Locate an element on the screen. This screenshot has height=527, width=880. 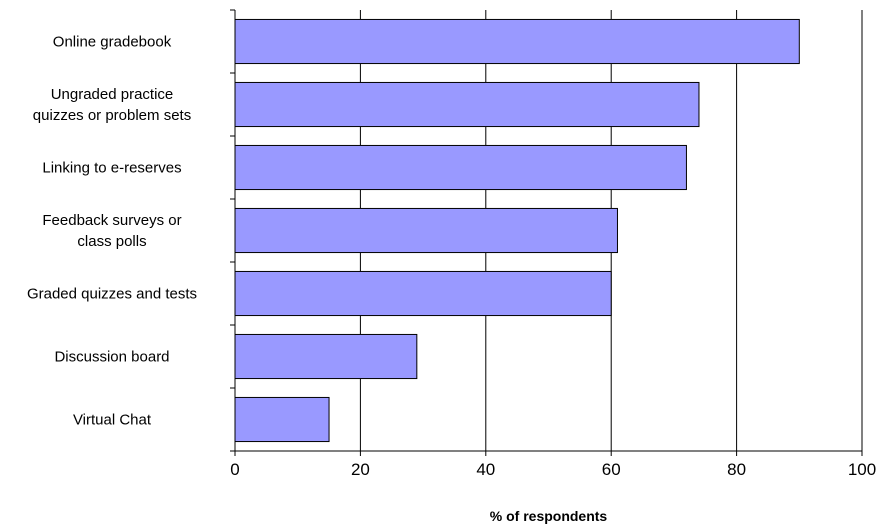
category-label: Graded quizzes and tests is located at coordinates (112, 294).